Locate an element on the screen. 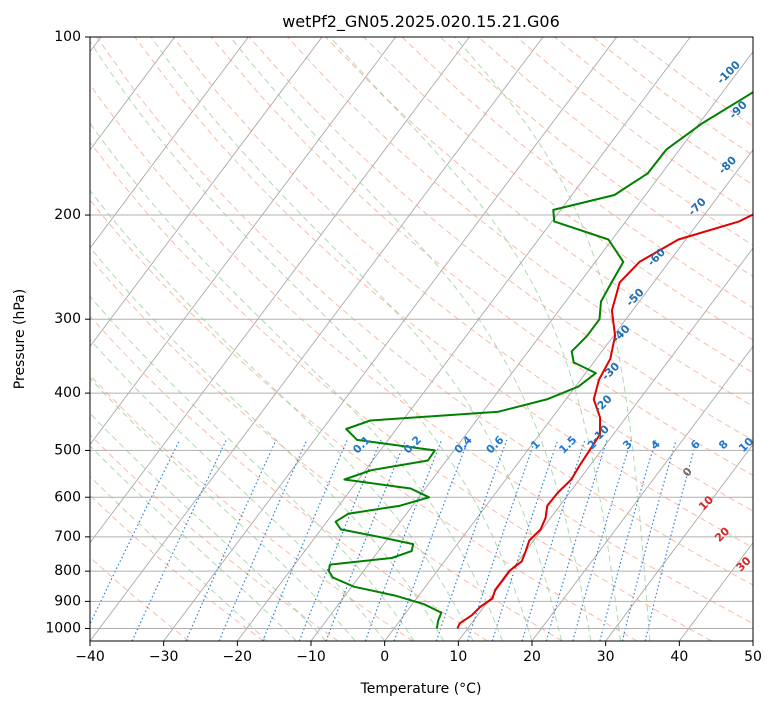 This screenshot has width=775, height=708. x-tick-label: −10 is located at coordinates (311, 657).